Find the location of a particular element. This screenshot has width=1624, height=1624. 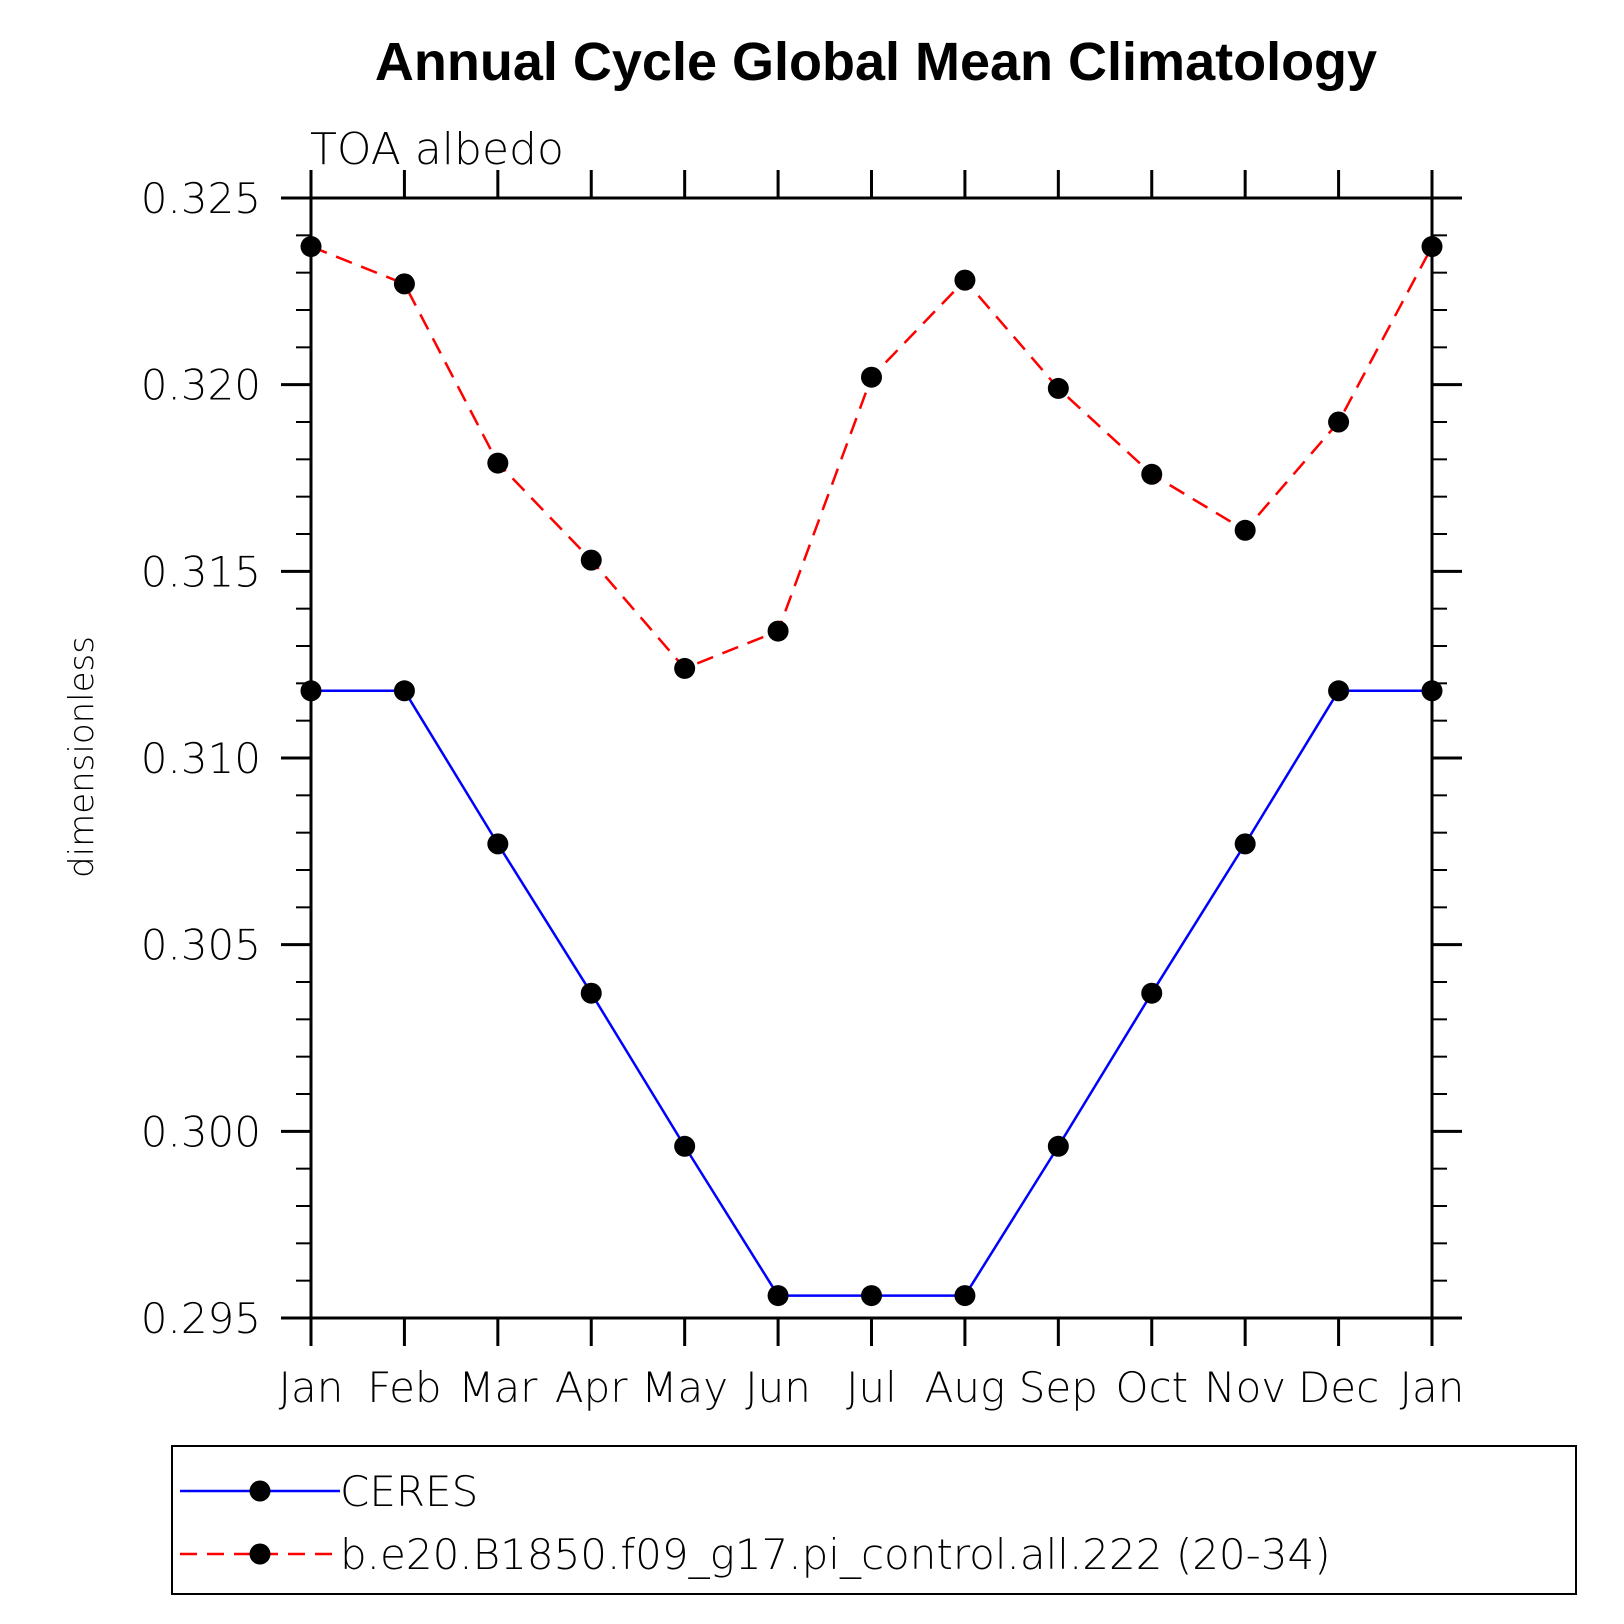

x-tick-label: Feb is located at coordinates (404, 1387).